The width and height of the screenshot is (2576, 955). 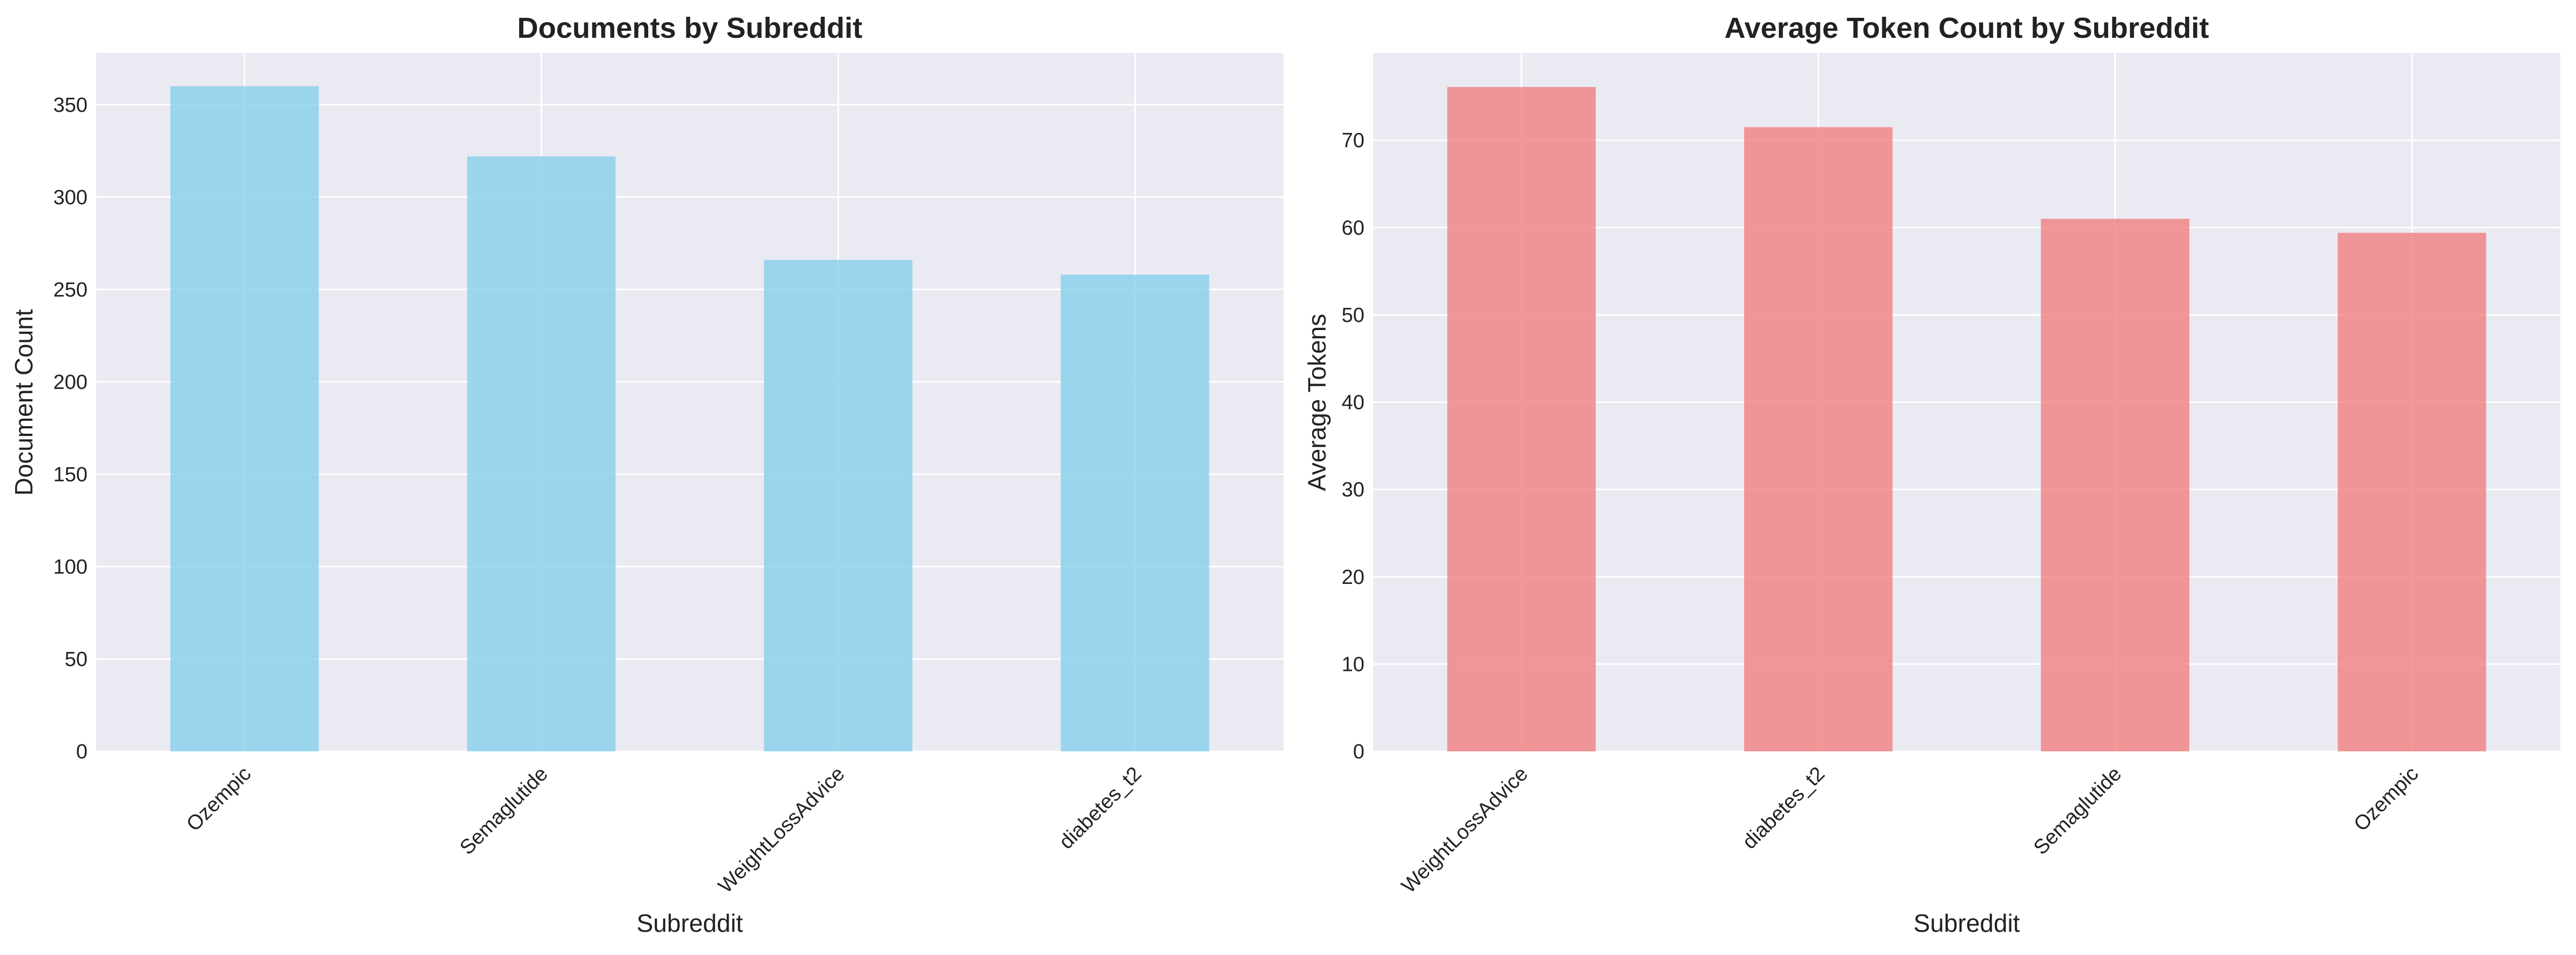 What do you see at coordinates (70, 474) in the screenshot?
I see `y-tick-label: 150` at bounding box center [70, 474].